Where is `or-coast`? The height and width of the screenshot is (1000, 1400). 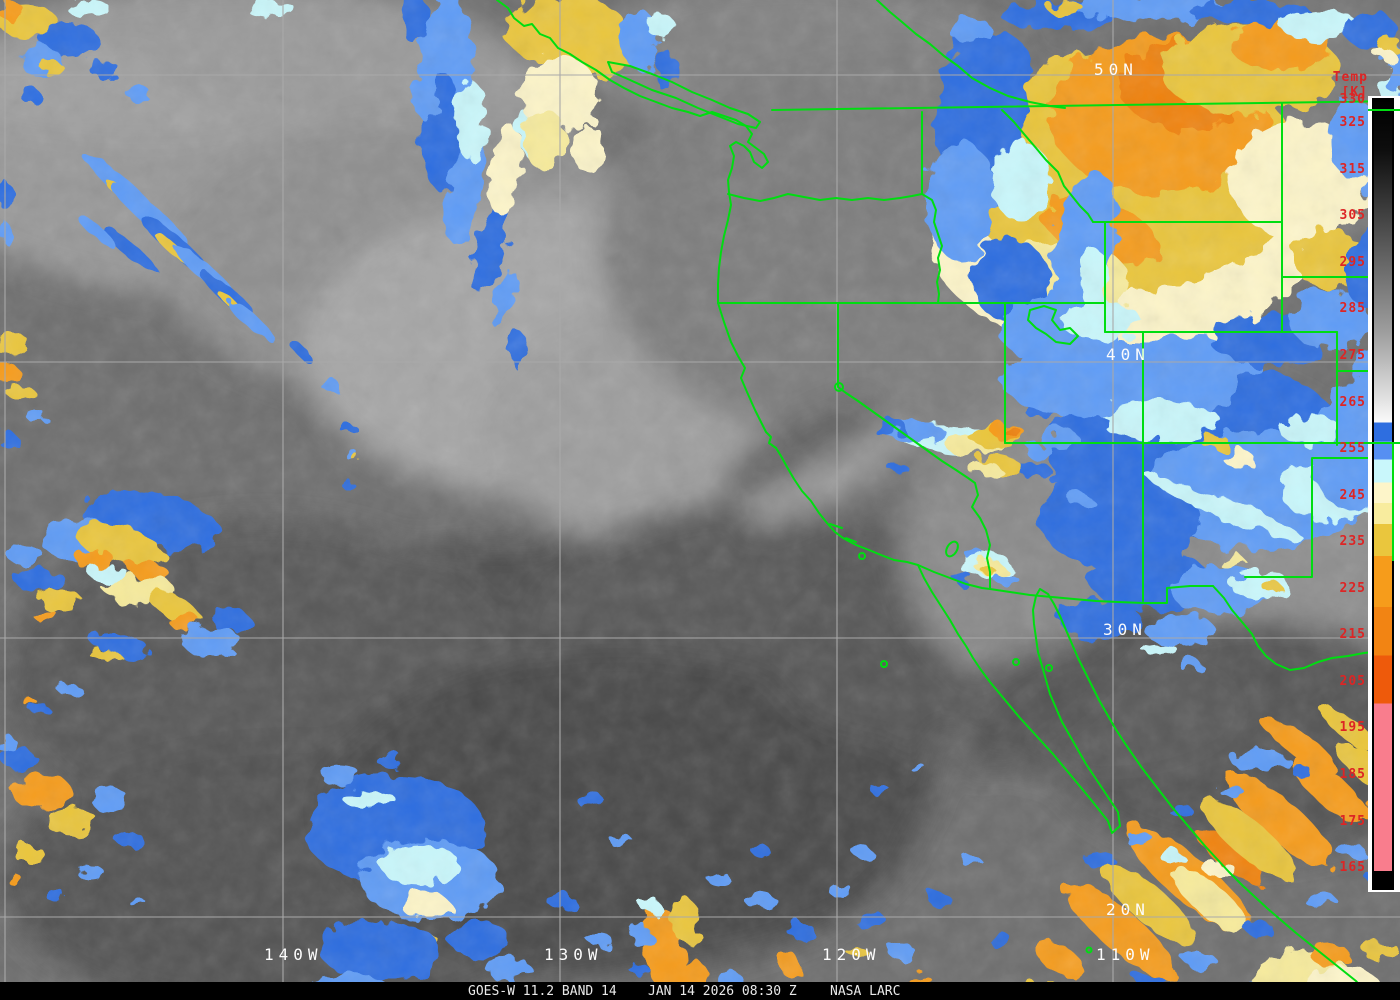
or-coast is located at coordinates (724, 247).